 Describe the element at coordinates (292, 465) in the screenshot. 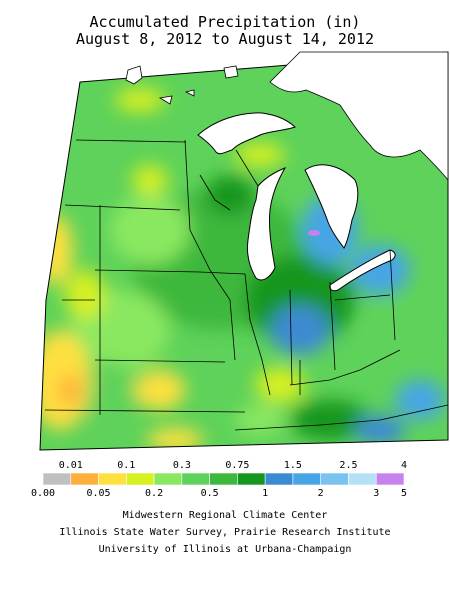

I see `legend-top-label: 1.5` at that location.